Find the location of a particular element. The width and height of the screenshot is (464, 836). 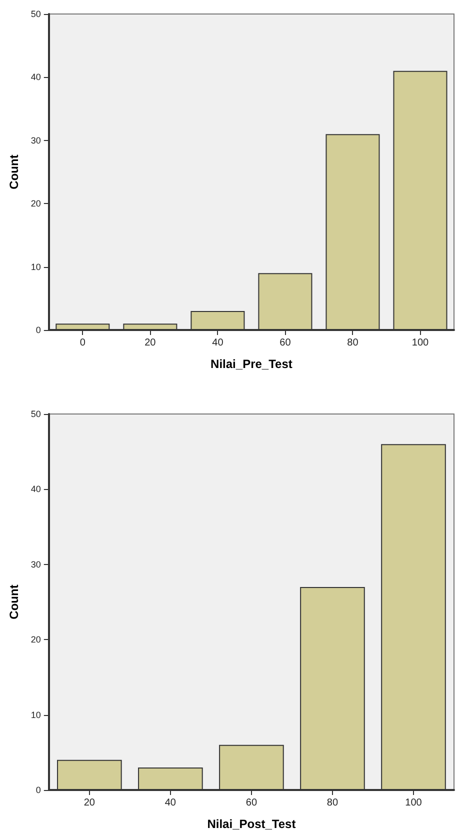

x-axis-title: Nilai_Post_Test is located at coordinates (251, 824).